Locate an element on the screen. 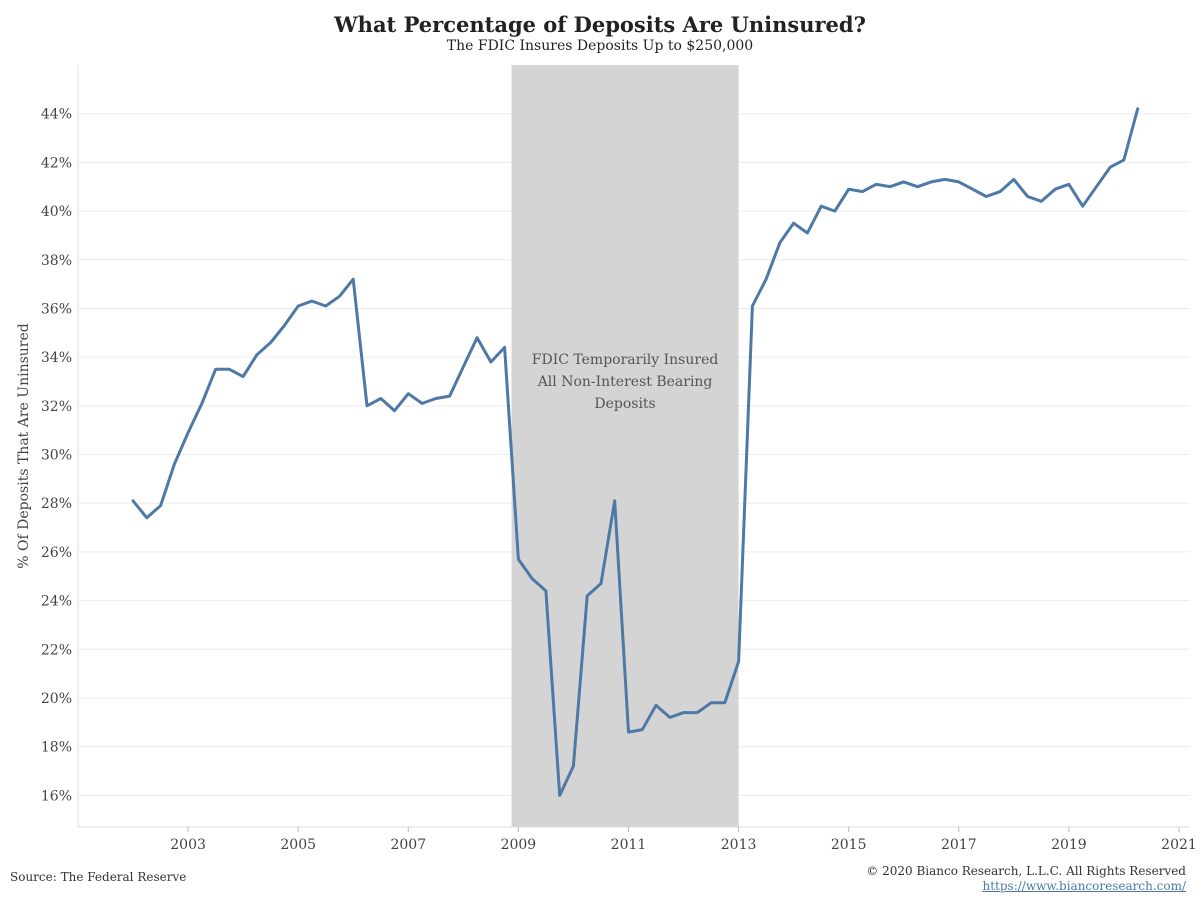 This screenshot has width=1200, height=900. y-tick-label: 42% is located at coordinates (56, 163).